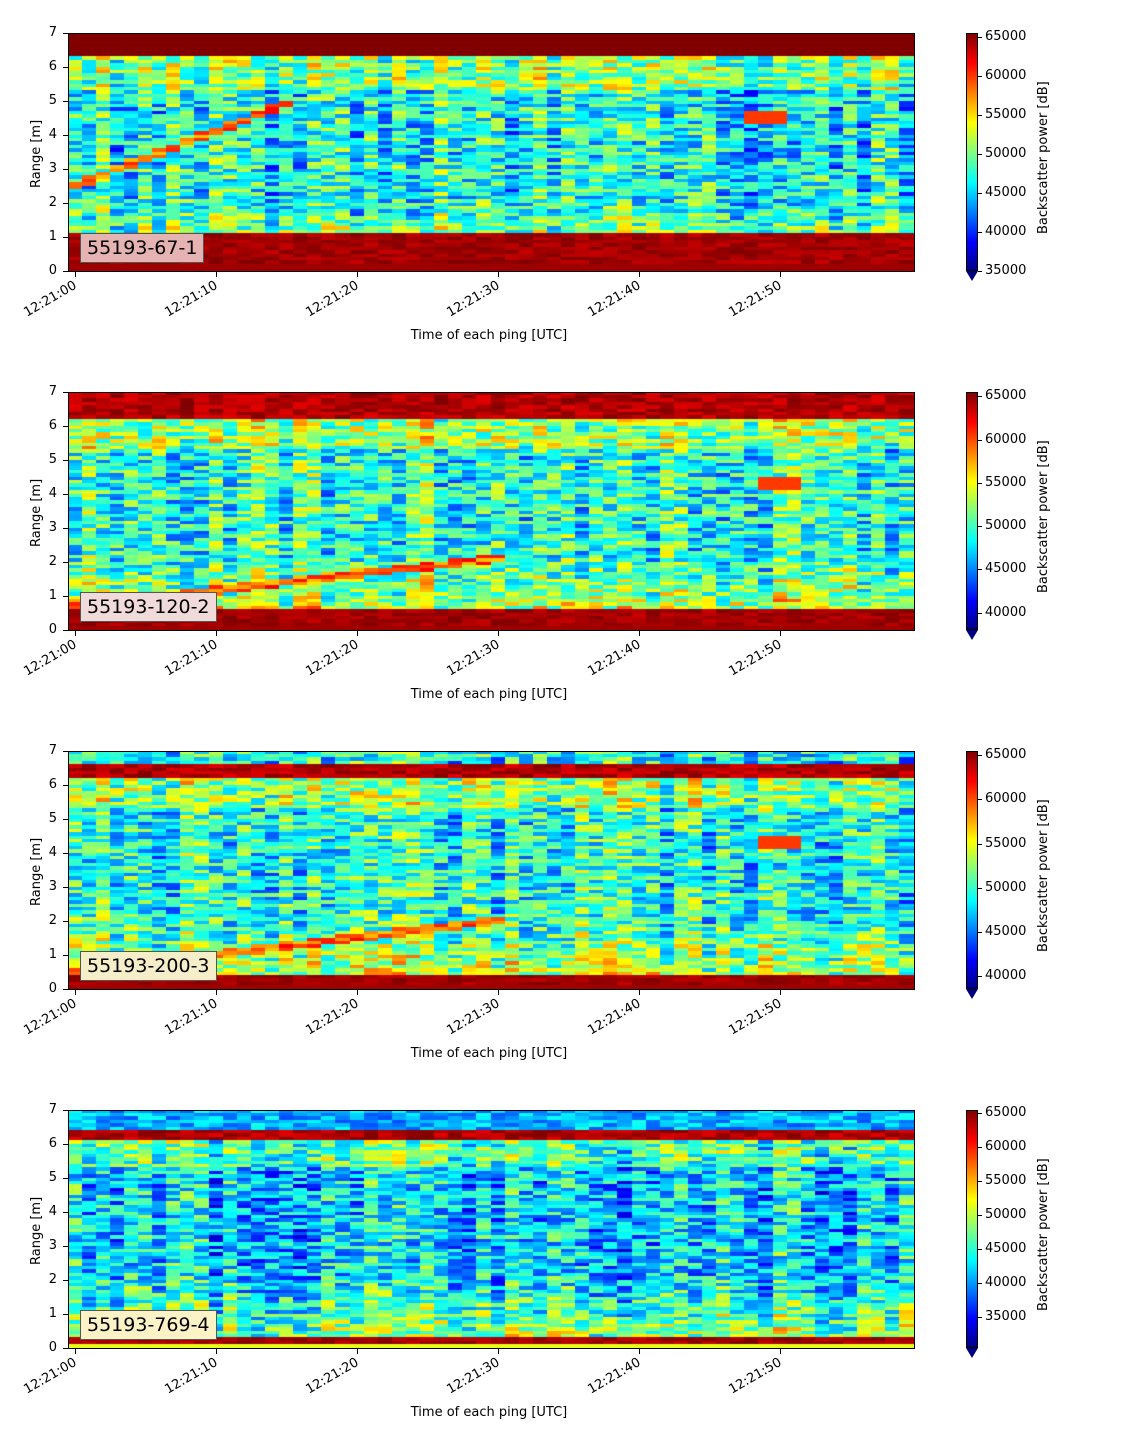 Image resolution: width=1140 pixels, height=1436 pixels. Describe the element at coordinates (148, 966) in the screenshot. I see `panel-label: 55193-200-3` at that location.